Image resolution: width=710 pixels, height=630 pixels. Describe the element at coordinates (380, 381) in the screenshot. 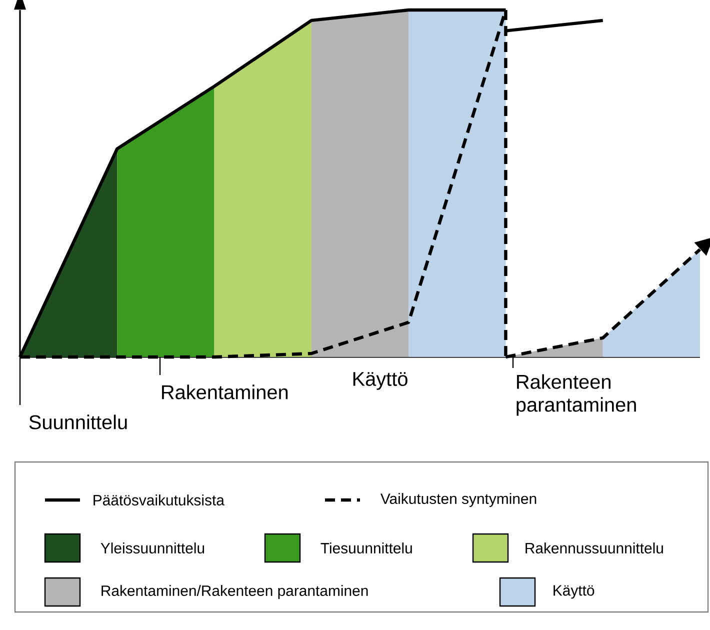

I see `text: Käyttö` at that location.